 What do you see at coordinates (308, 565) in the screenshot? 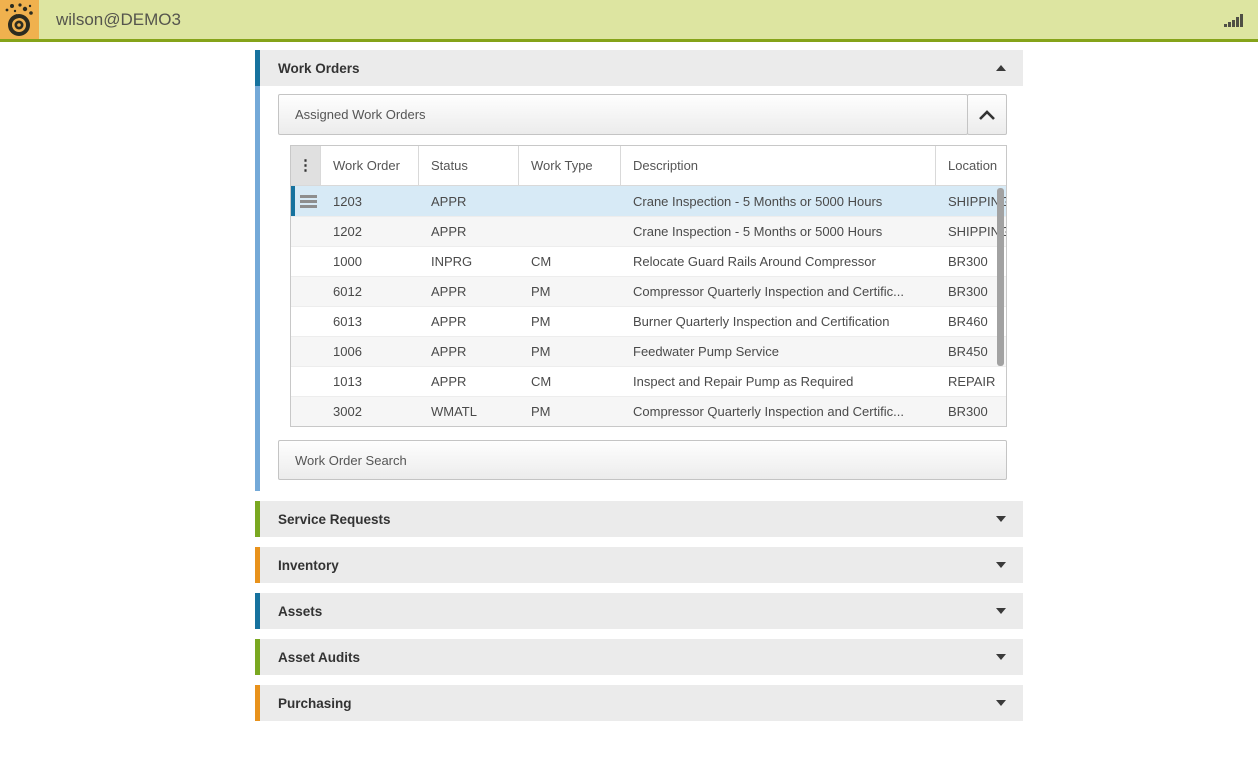
I see `section-title: Inventory` at bounding box center [308, 565].